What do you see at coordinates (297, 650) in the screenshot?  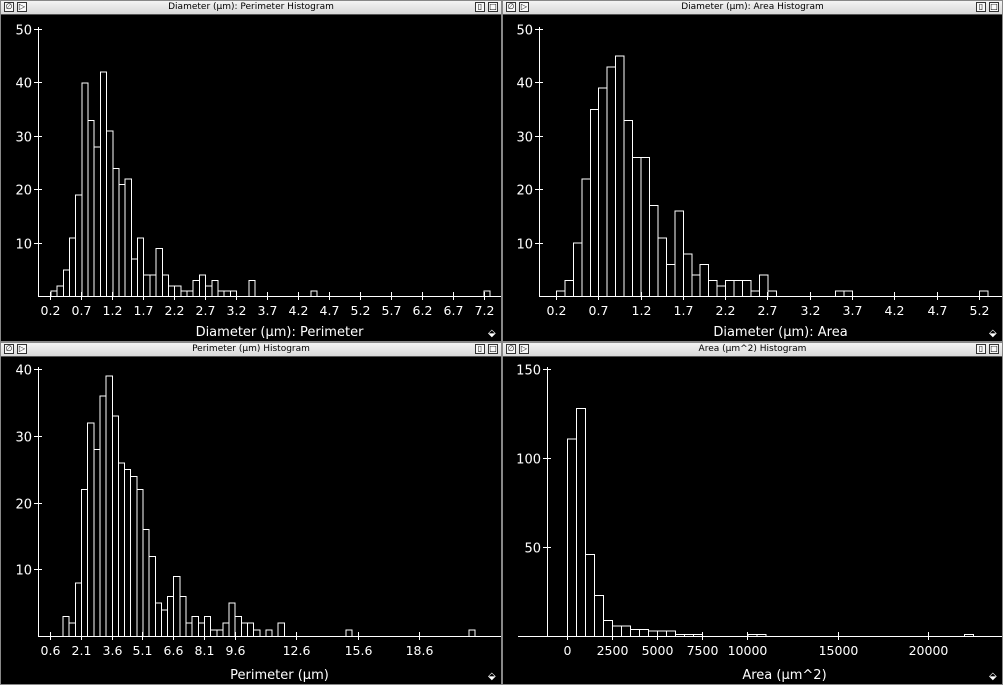 I see `x-tick-label: 12.6` at bounding box center [297, 650].